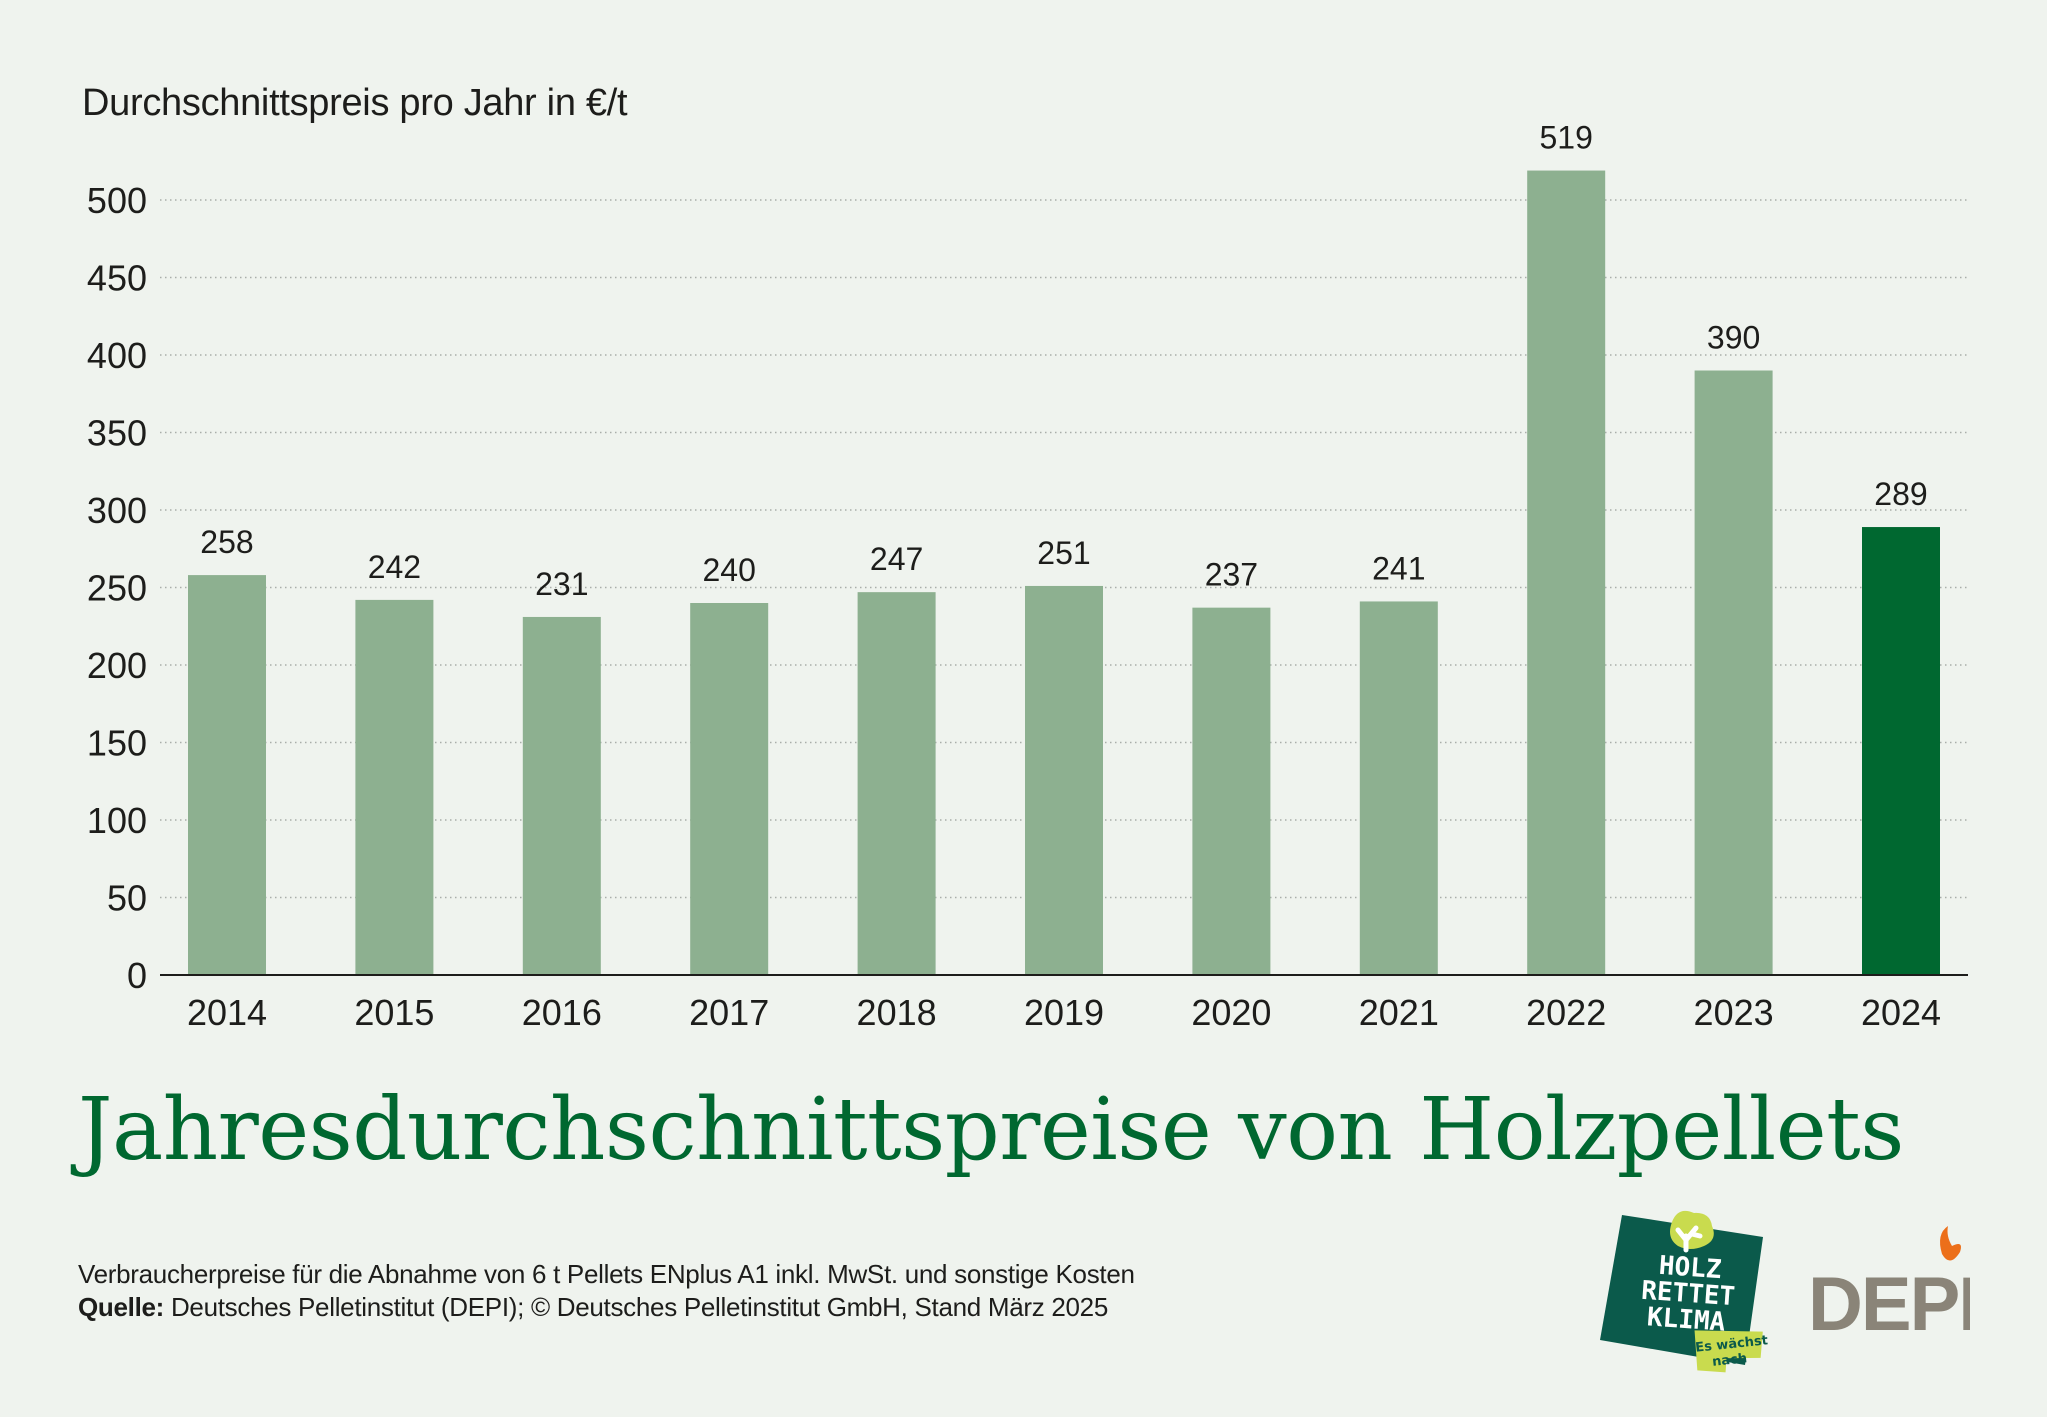 This screenshot has width=2047, height=1417. I want to click on y-tick-label: 150, so click(117, 743).